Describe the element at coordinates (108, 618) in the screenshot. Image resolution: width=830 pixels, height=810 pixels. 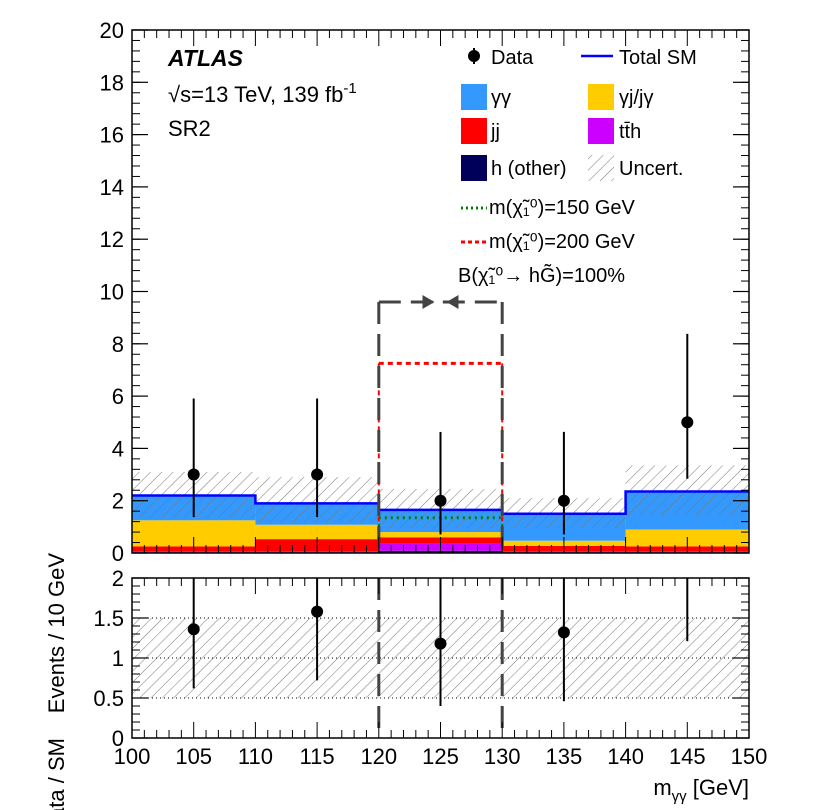
I see `ratio-y-tick-label: 1.5` at that location.